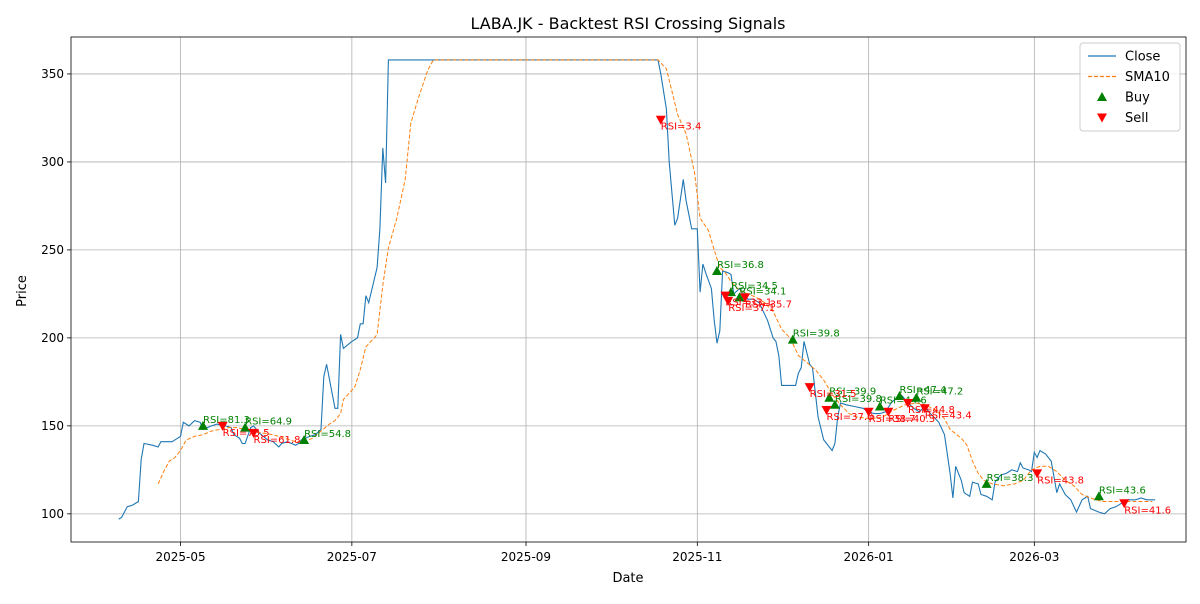 This screenshot has height=604, width=1200. I want to click on sell-rsi-label: RSI=61.8, so click(277, 440).